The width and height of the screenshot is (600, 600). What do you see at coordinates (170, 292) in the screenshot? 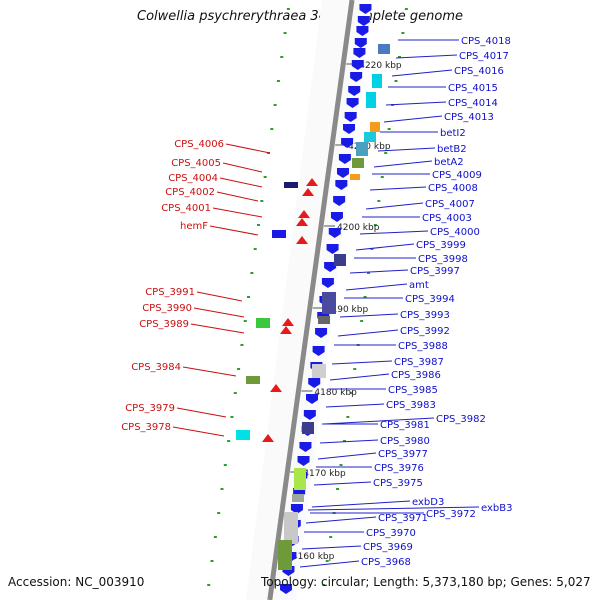
I see `left-gene-label: CPS_3991` at bounding box center [170, 292].